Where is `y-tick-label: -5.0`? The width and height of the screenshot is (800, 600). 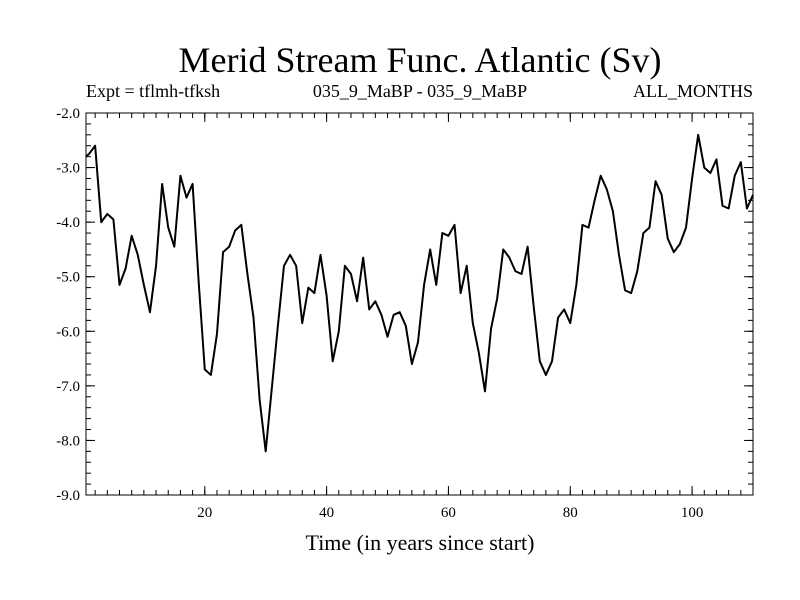 y-tick-label: -5.0 is located at coordinates (68, 278).